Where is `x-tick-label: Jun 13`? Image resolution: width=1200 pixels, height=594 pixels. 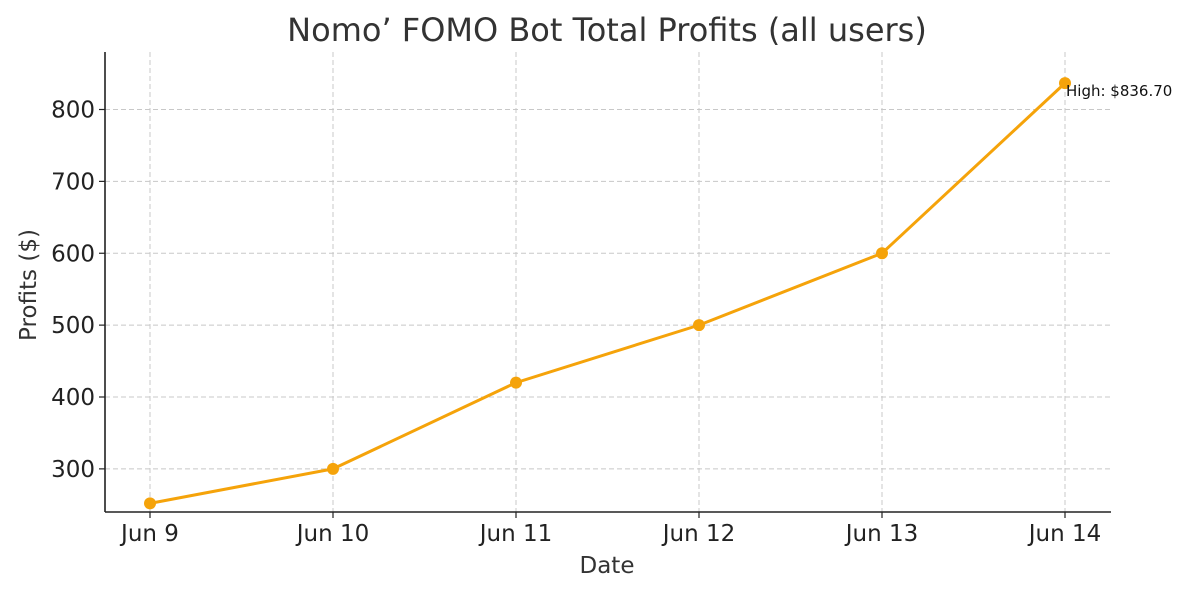 x-tick-label: Jun 13 is located at coordinates (881, 534).